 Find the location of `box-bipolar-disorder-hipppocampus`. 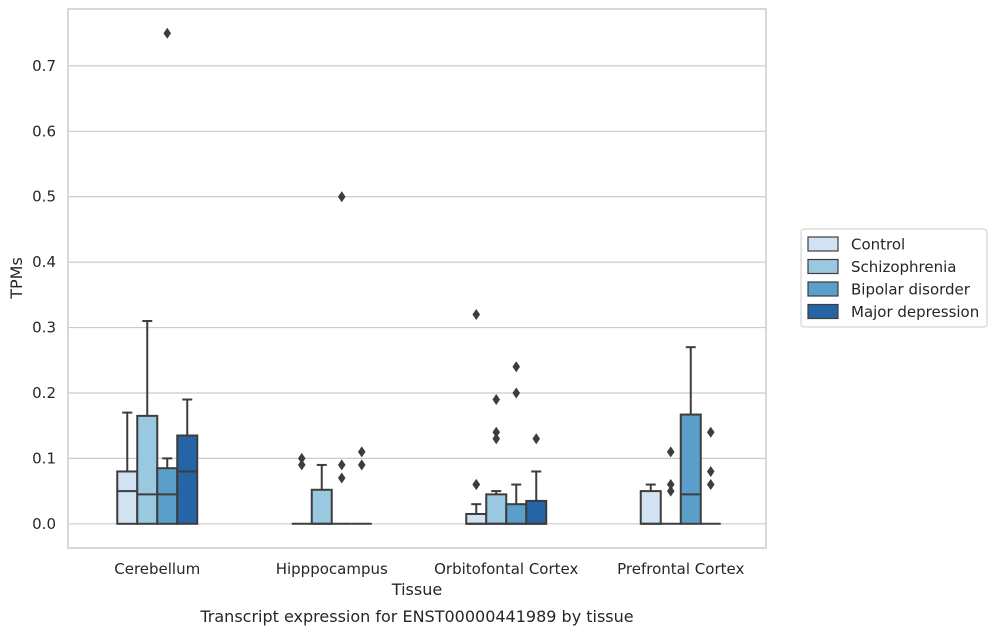

box-bipolar-disorder-hipppocampus is located at coordinates (341, 358).